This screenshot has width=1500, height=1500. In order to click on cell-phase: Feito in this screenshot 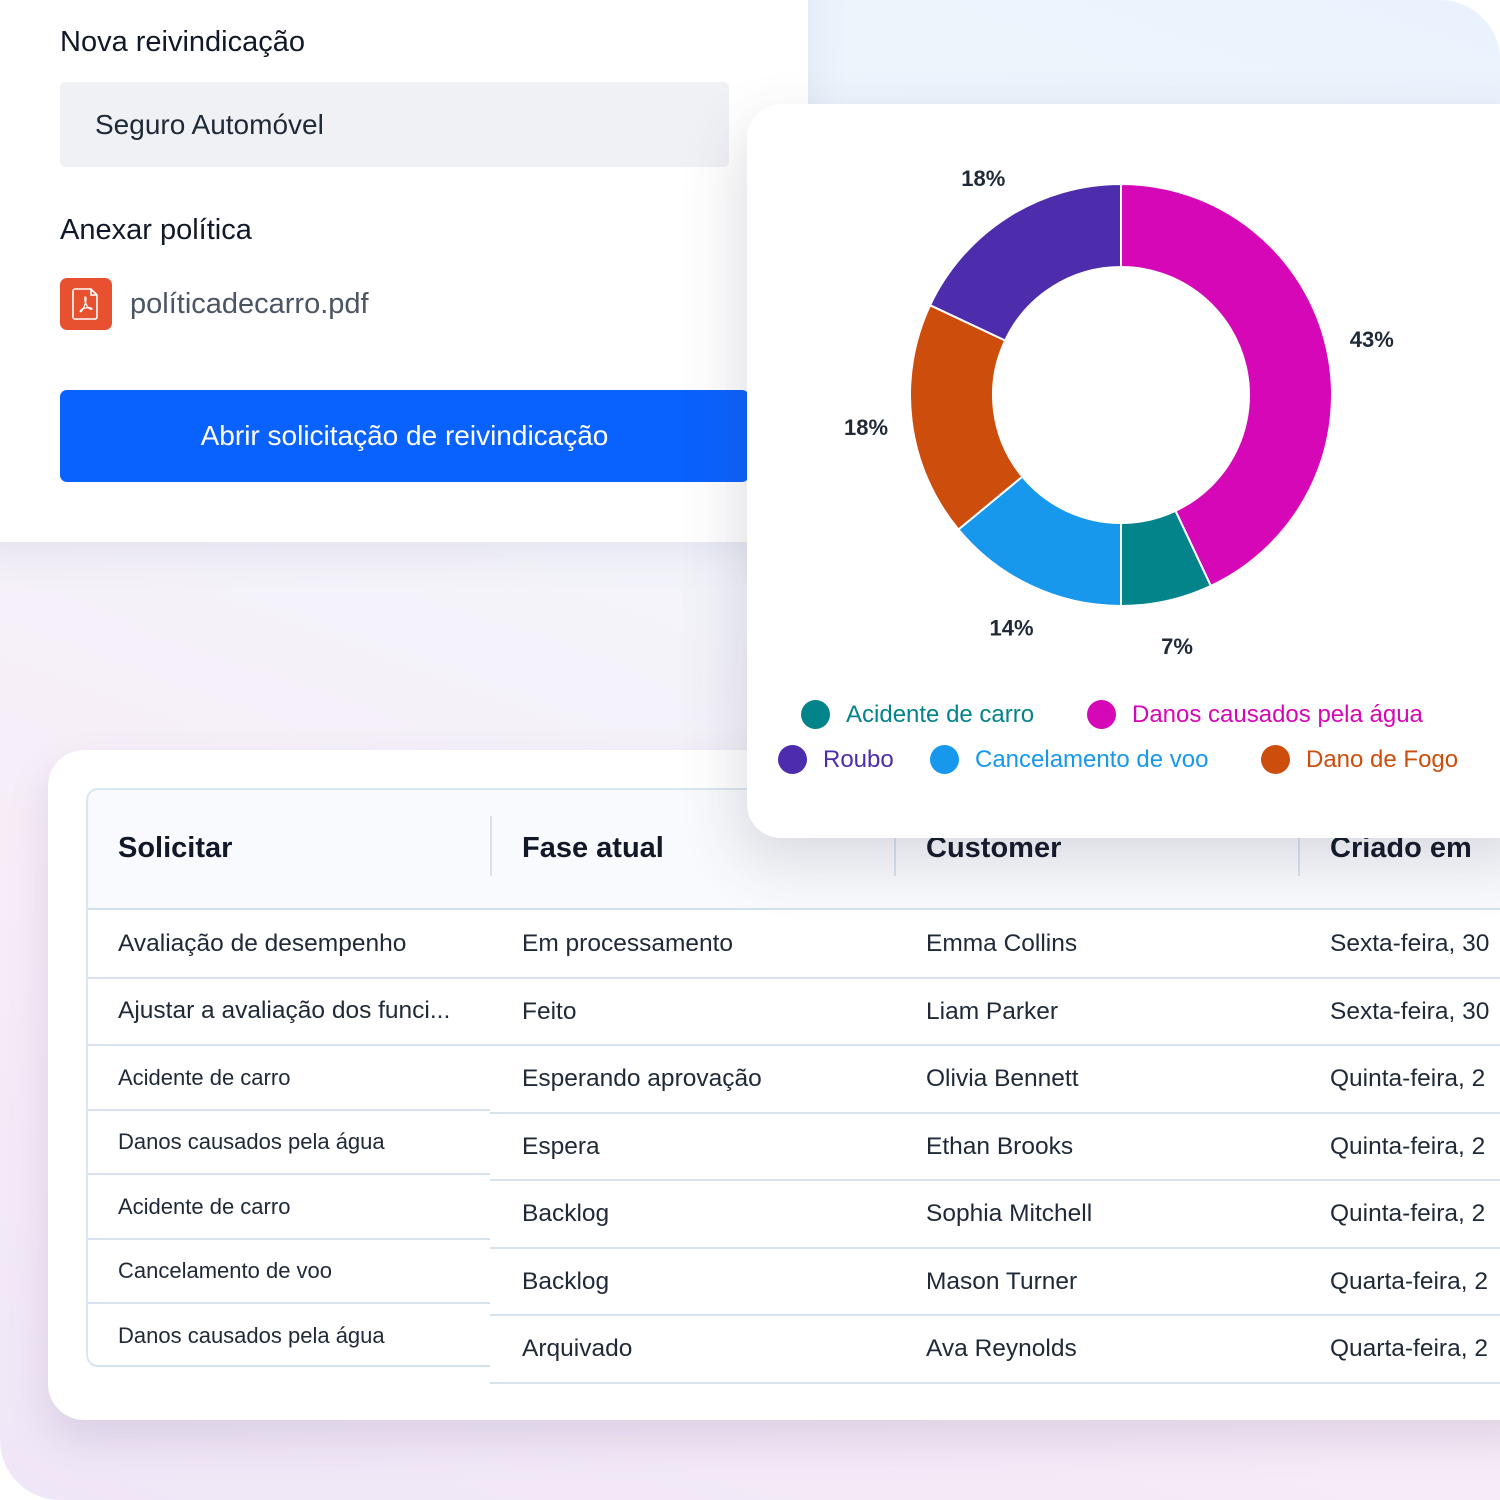, I will do `click(549, 1011)`.